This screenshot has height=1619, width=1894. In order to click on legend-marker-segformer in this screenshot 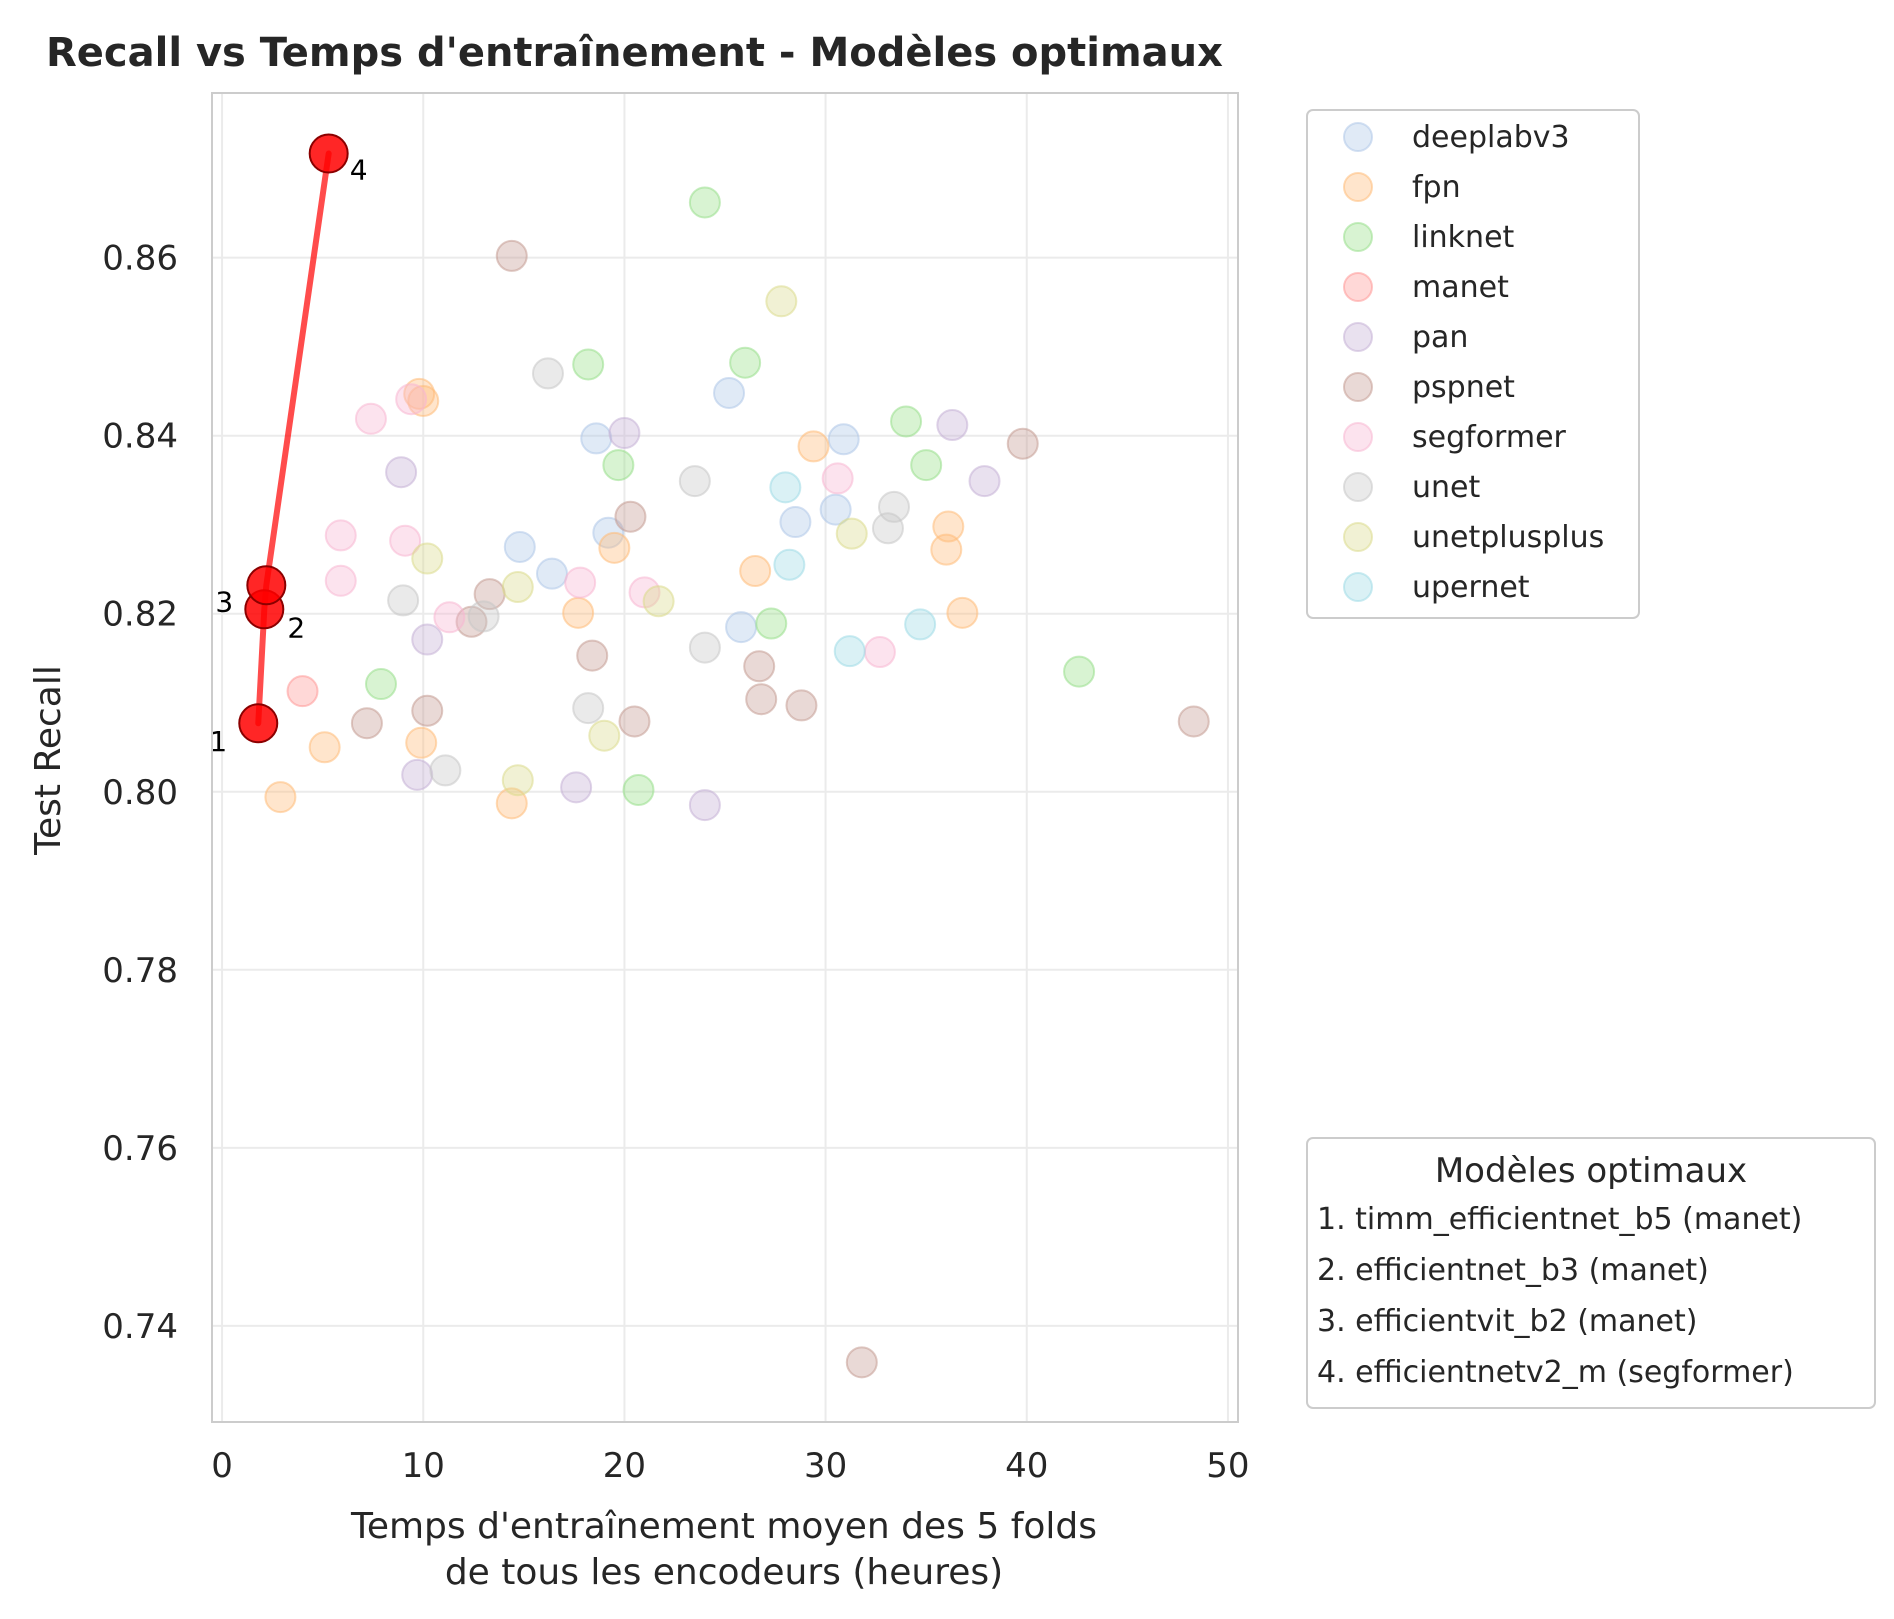, I will do `click(1358, 437)`.